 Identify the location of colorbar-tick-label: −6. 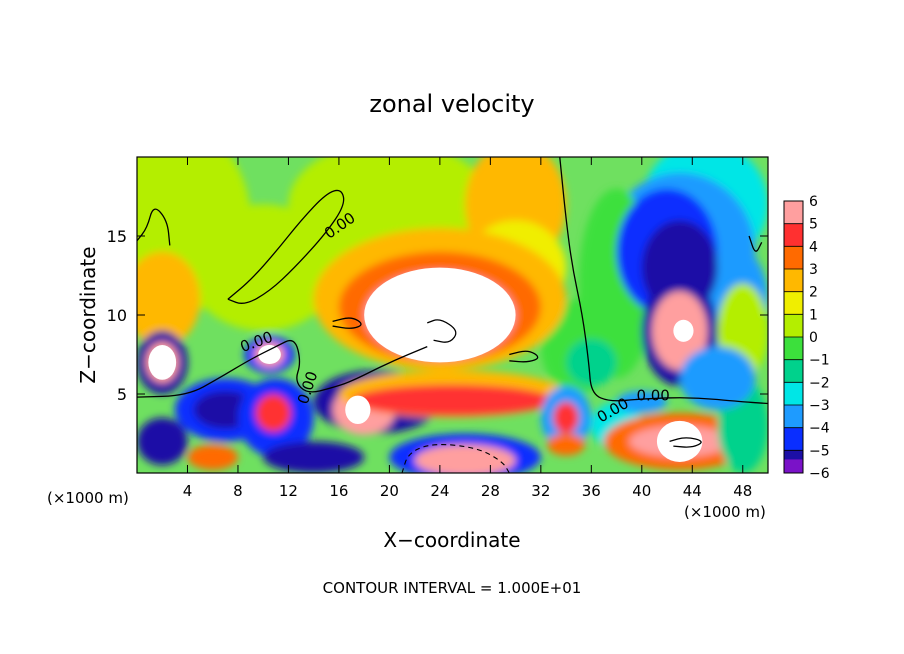
(819, 474).